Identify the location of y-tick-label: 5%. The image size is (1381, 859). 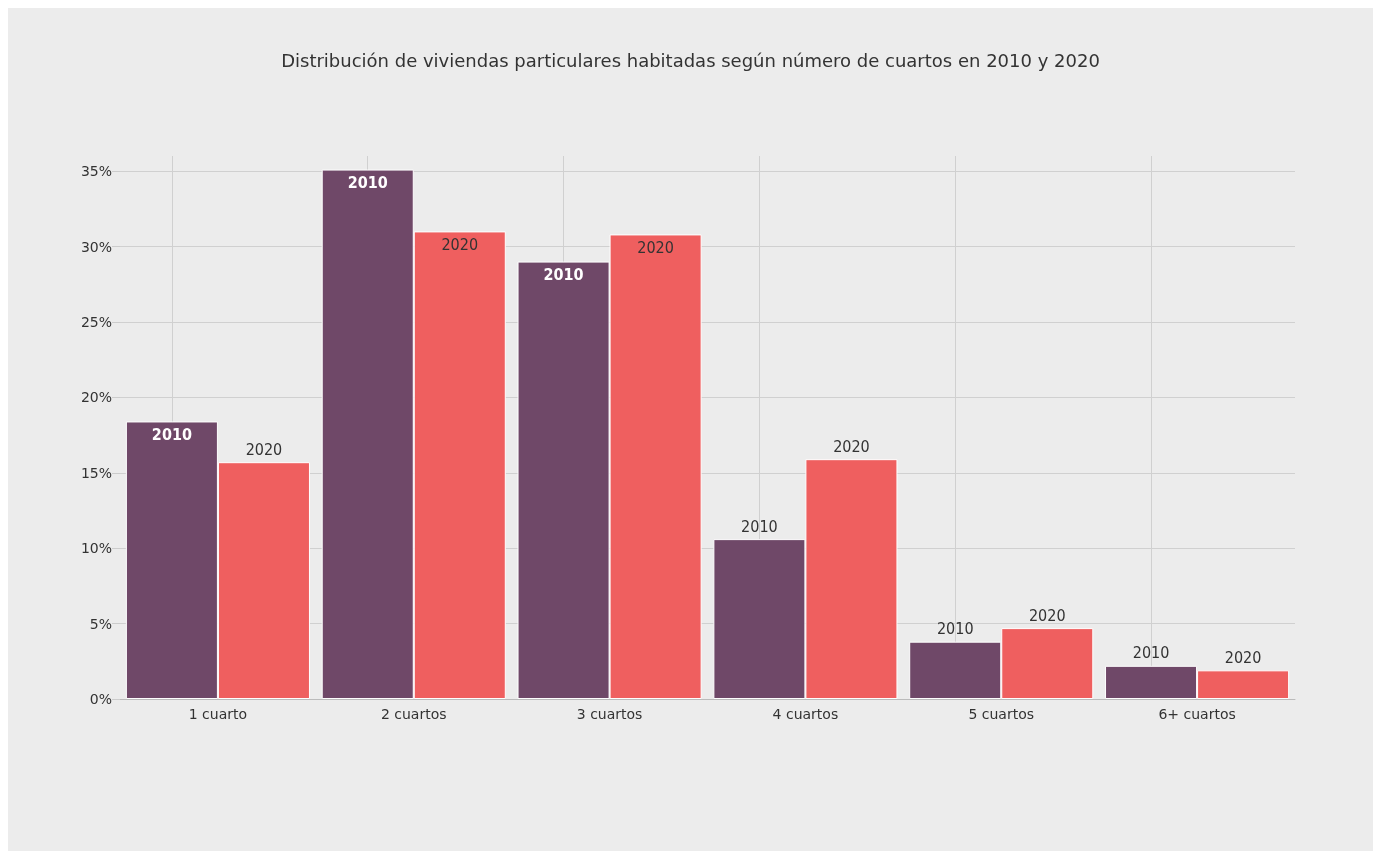
(100, 623).